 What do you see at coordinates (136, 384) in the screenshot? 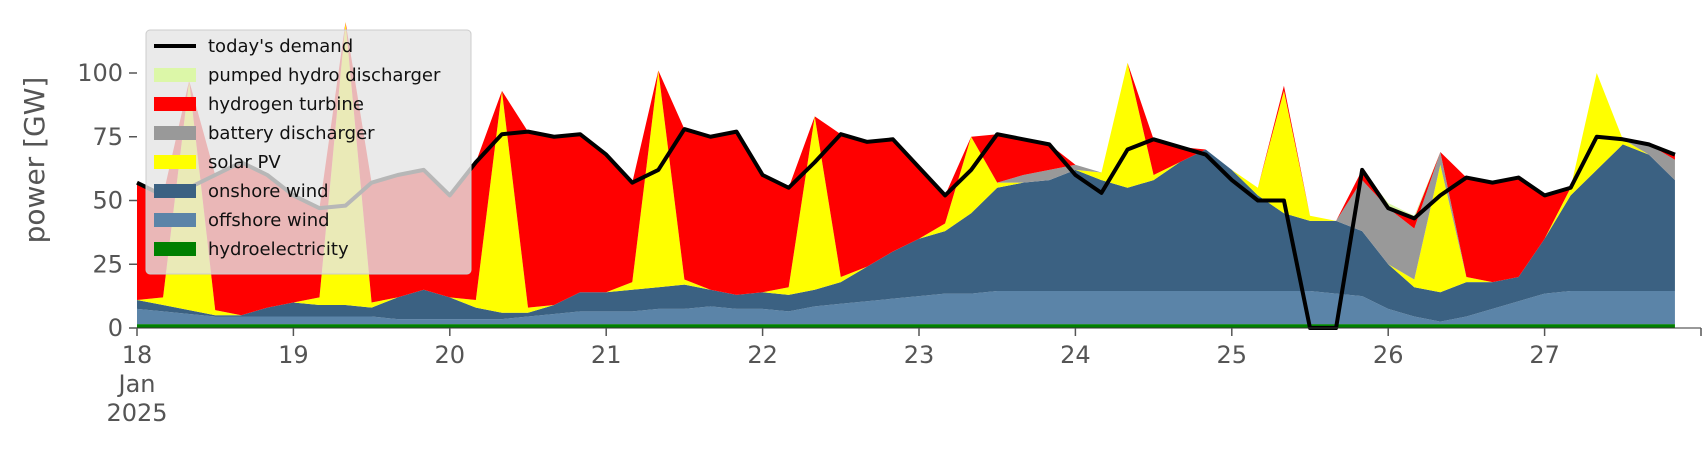
I see `x-tick-label: 18 Jan 2025` at bounding box center [136, 384].